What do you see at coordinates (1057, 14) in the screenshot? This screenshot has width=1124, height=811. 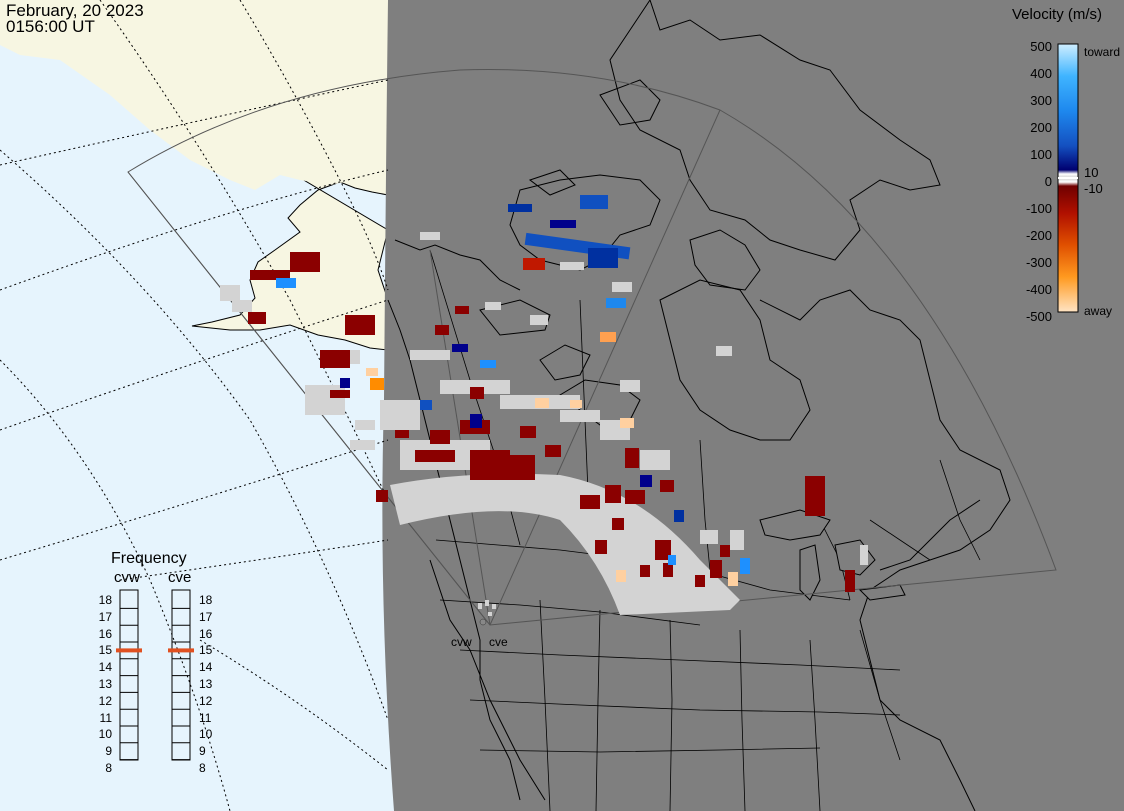 I see `colorbar-title: Velocity (m/s)` at bounding box center [1057, 14].